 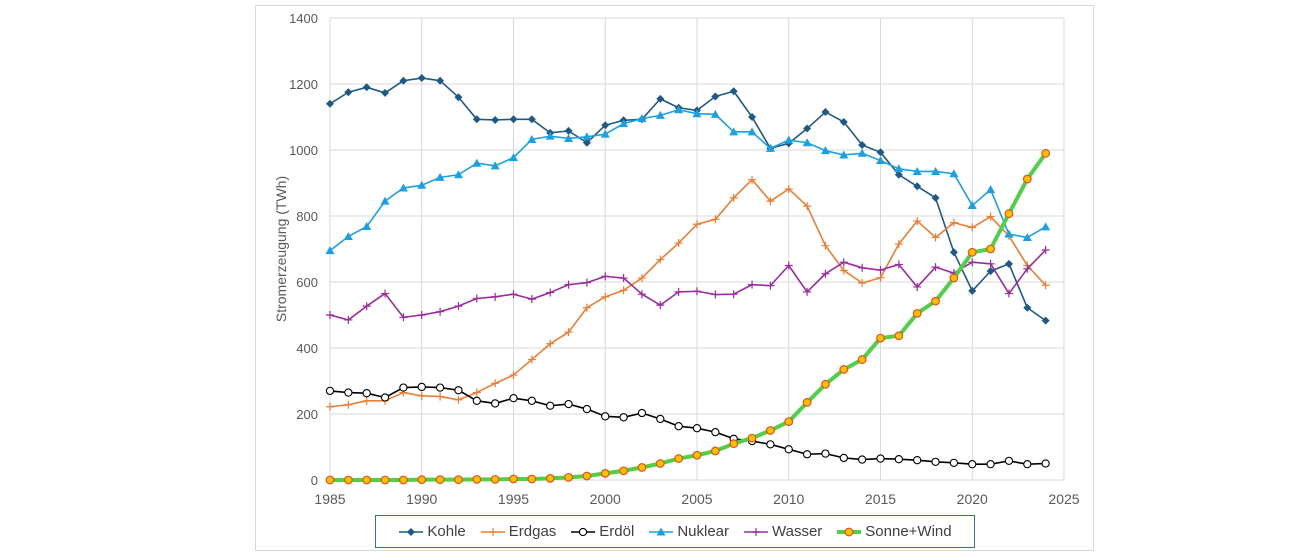 I want to click on series-line-nuklear, so click(x=688, y=180).